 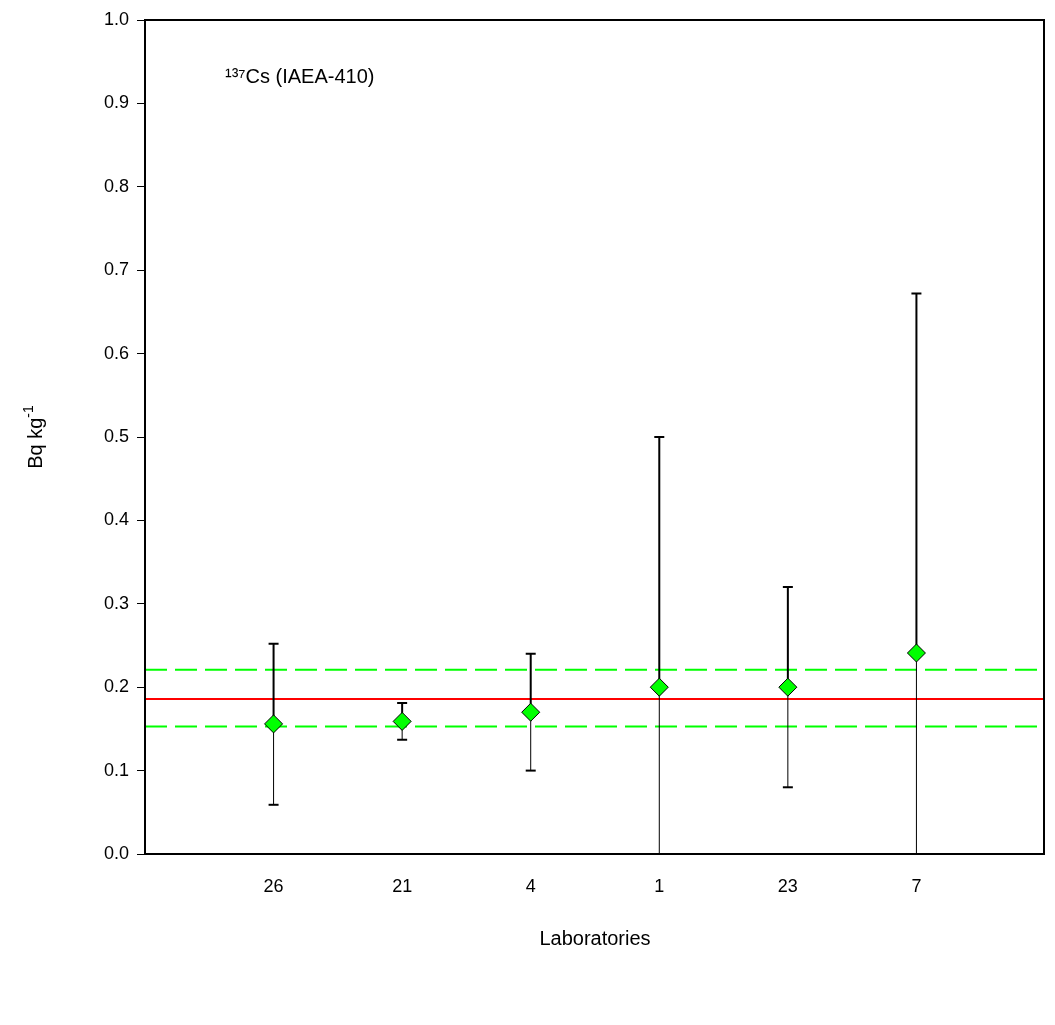 I want to click on y-tick-label: 0.9, so click(x=116, y=102).